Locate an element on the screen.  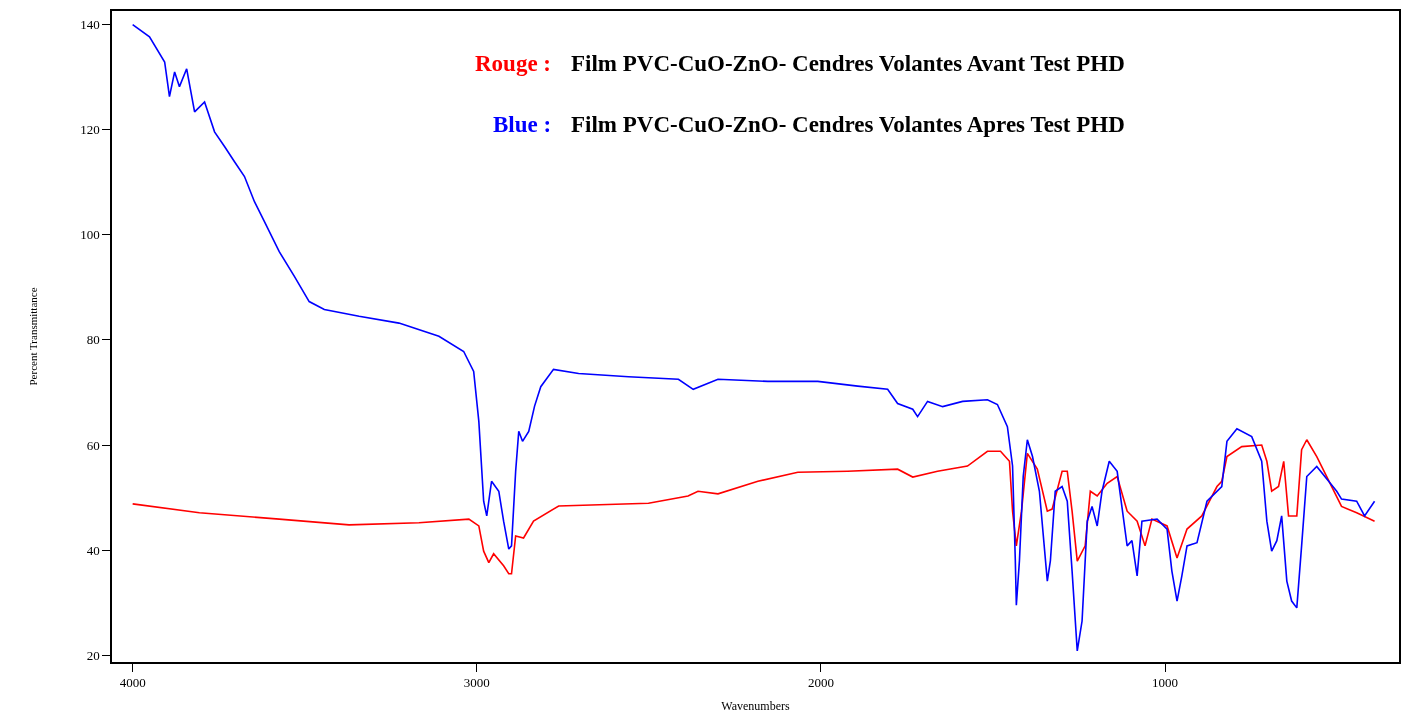
x-axis-title: Wavenumbers is located at coordinates (755, 705).